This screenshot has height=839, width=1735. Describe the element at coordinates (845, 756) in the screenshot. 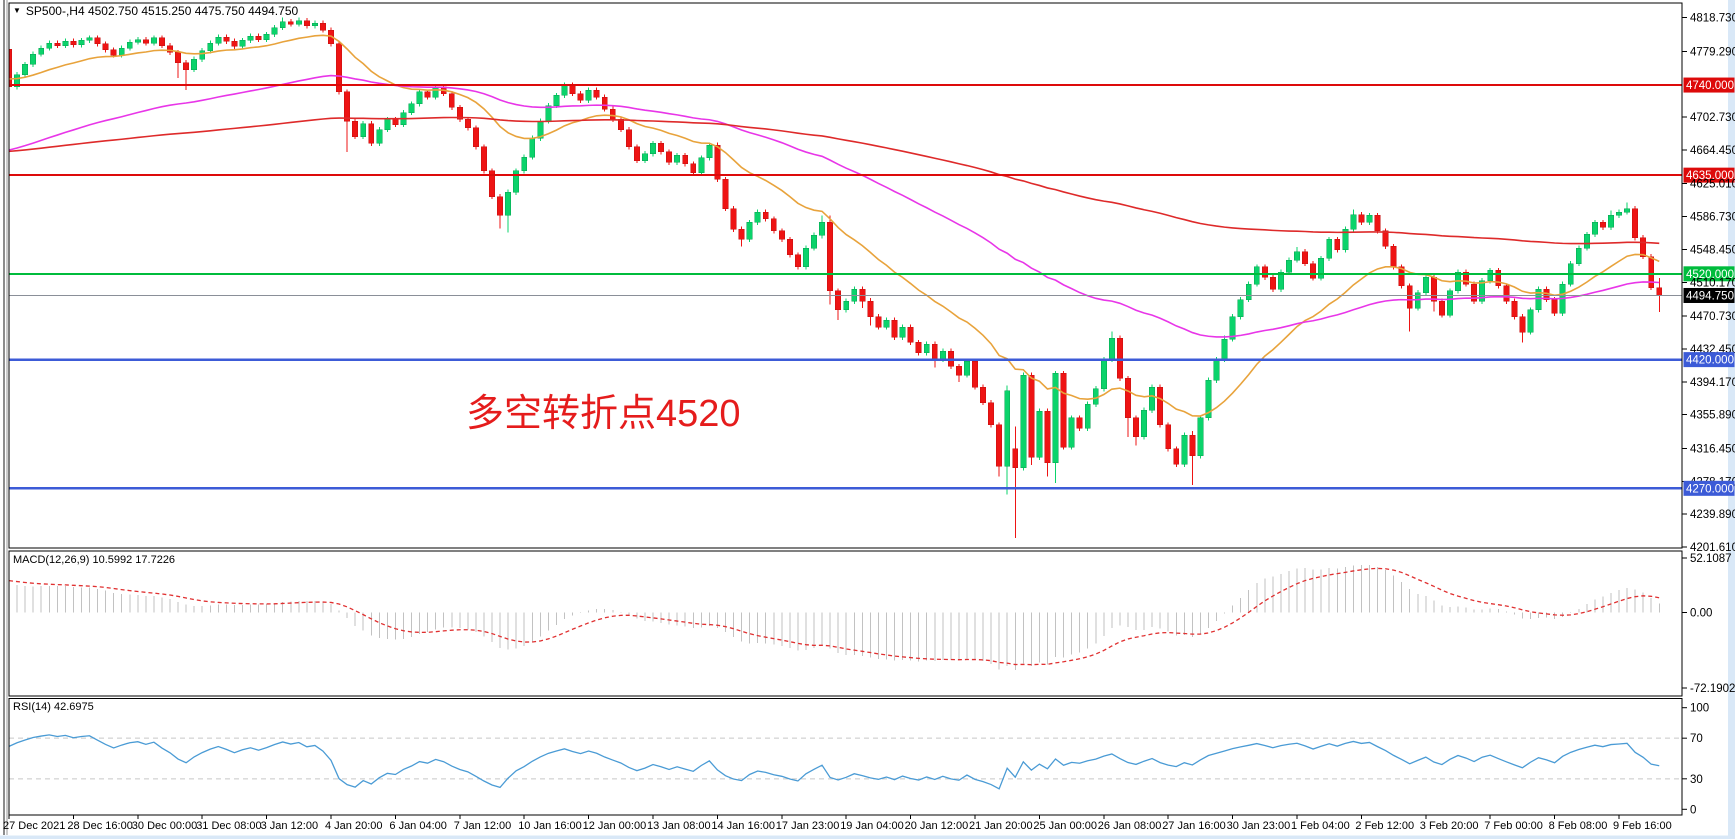

I see `panel-border` at that location.